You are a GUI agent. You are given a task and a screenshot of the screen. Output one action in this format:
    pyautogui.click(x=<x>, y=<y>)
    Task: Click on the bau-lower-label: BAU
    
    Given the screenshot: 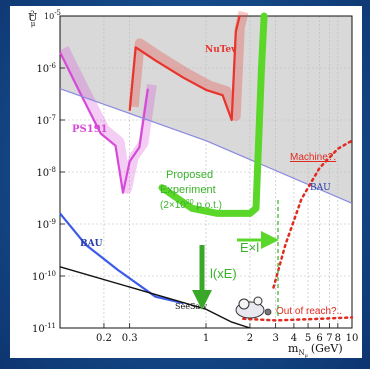 What is the action you would take?
    pyautogui.click(x=91, y=244)
    